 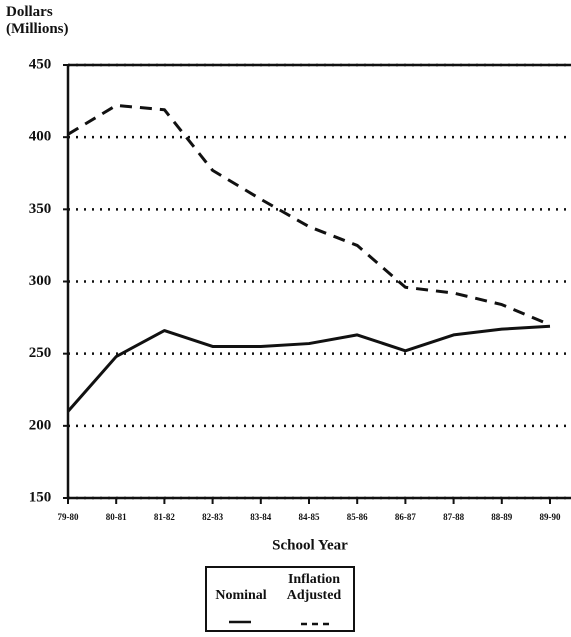 What do you see at coordinates (68, 517) in the screenshot?
I see `x-tick-label: 79-80` at bounding box center [68, 517].